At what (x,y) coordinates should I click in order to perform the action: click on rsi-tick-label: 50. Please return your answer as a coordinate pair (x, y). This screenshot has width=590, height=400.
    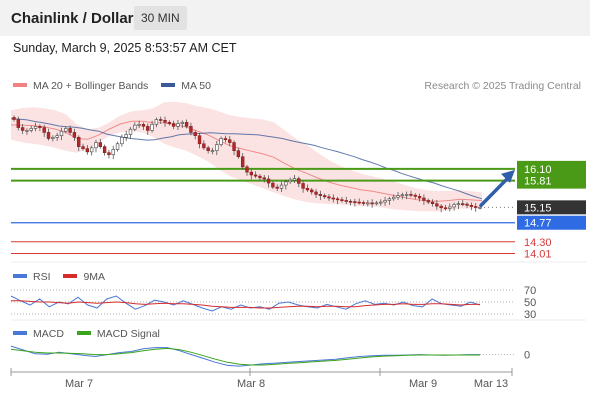
    Looking at the image, I should click on (530, 303).